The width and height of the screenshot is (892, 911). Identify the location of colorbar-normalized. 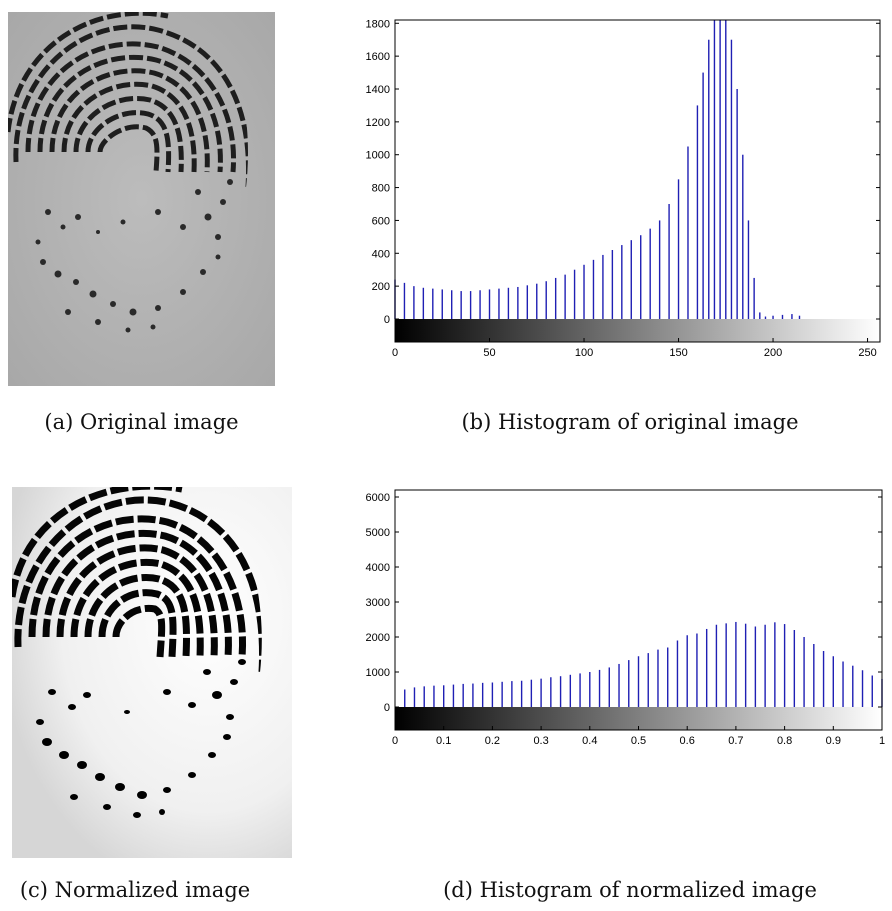
(638, 718).